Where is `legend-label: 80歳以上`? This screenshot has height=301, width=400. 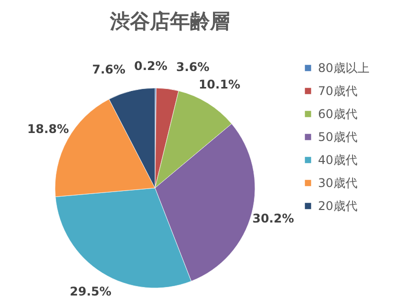
legend-label: 80歳以上 is located at coordinates (344, 68).